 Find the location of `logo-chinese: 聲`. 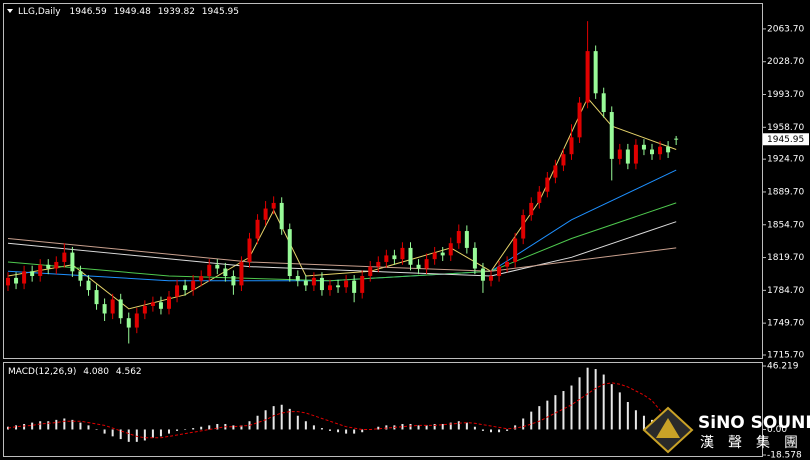

logo-chinese: 聲 is located at coordinates (735, 442).